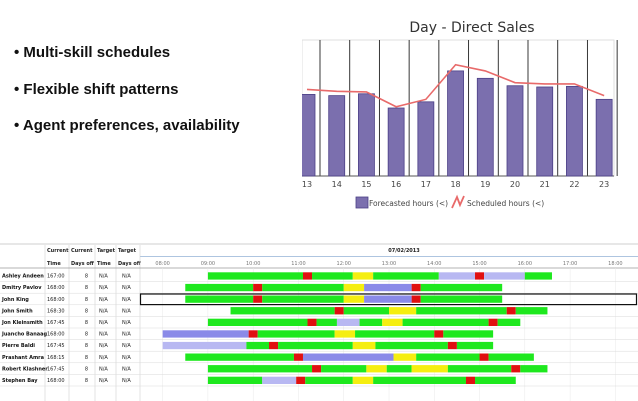 This screenshot has height=401, width=638. I want to click on current-days-off: 8, so click(86, 311).